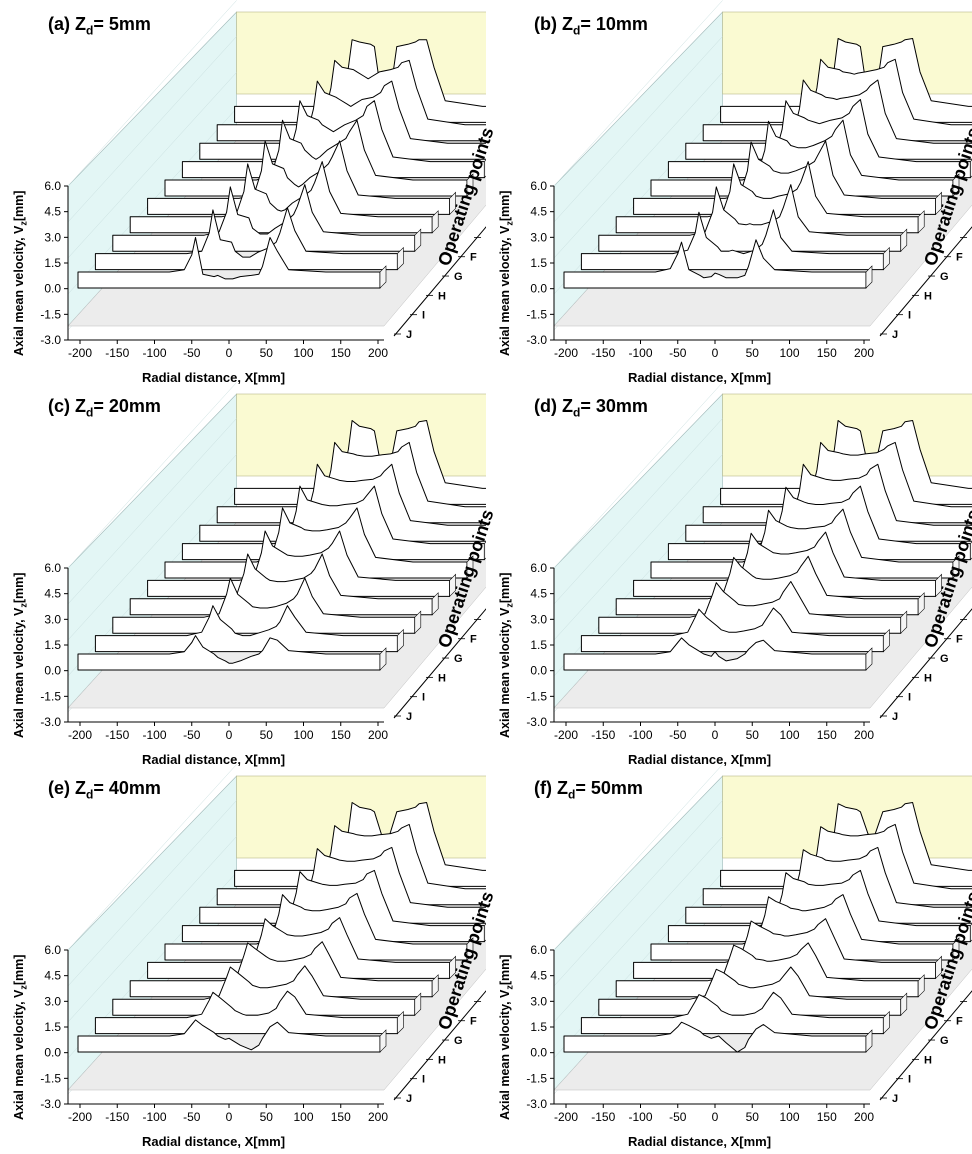 The image size is (972, 1154). I want to click on series-slab-F, so click(938, 967).